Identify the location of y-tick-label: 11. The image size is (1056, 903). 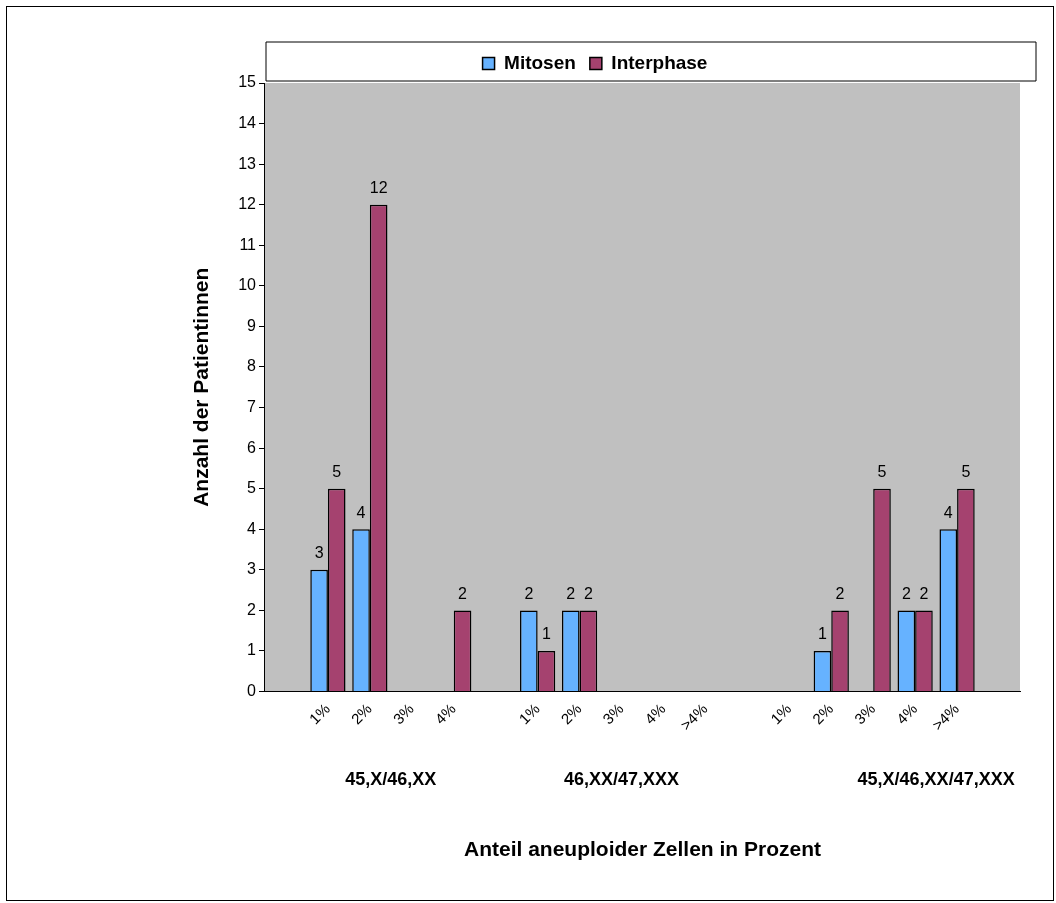
(248, 244).